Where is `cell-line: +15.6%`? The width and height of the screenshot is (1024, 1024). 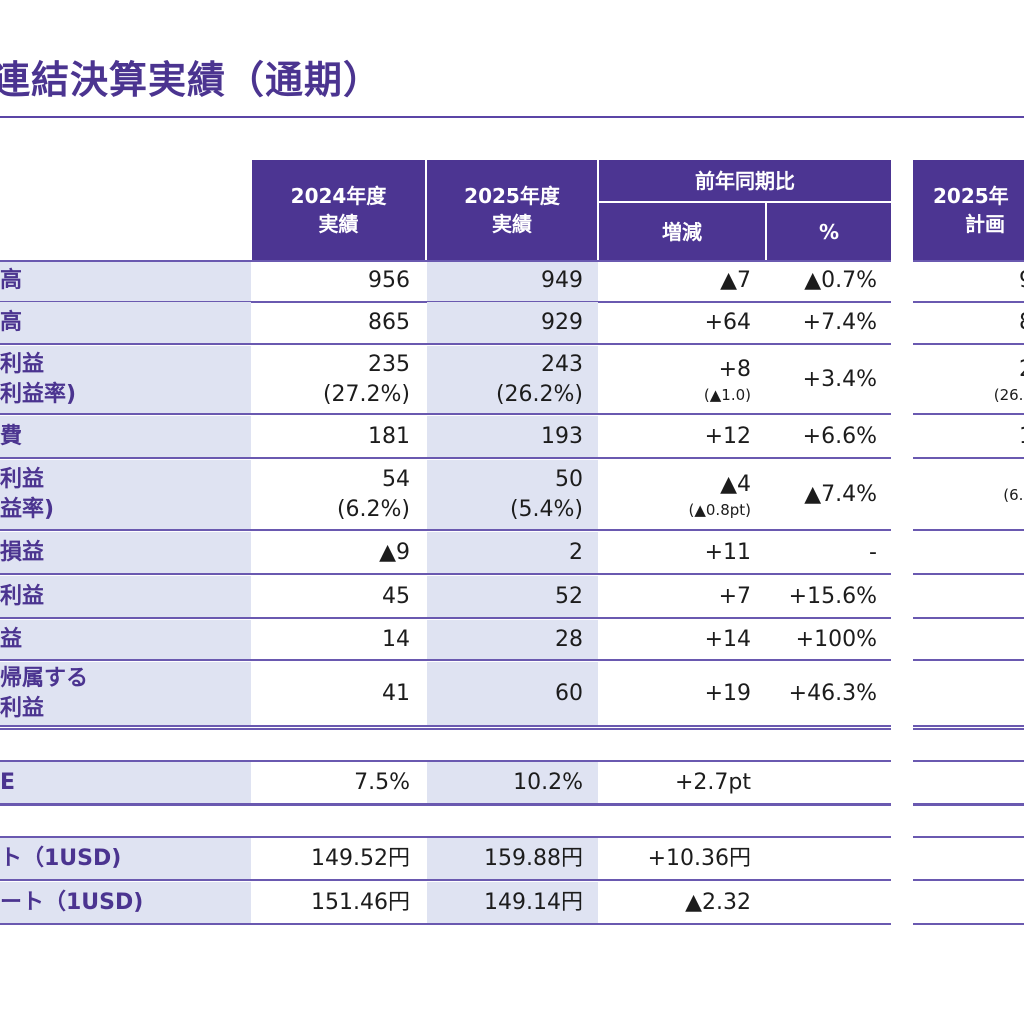
cell-line: +15.6% is located at coordinates (832, 596).